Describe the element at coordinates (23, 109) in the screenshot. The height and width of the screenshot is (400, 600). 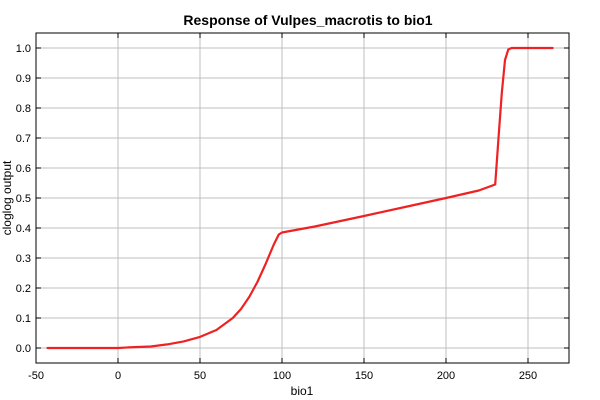
I see `y-tick-label: 0.8` at that location.